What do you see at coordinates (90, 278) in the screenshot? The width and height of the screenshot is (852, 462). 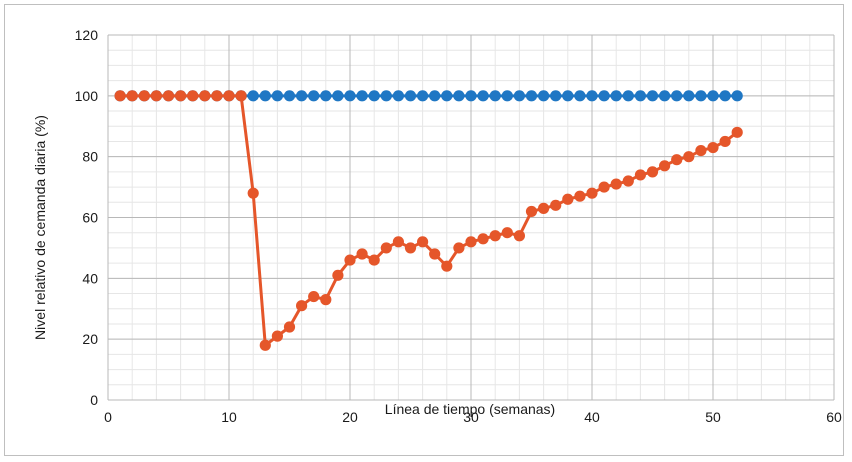 I see `y-tick-label: 40` at bounding box center [90, 278].